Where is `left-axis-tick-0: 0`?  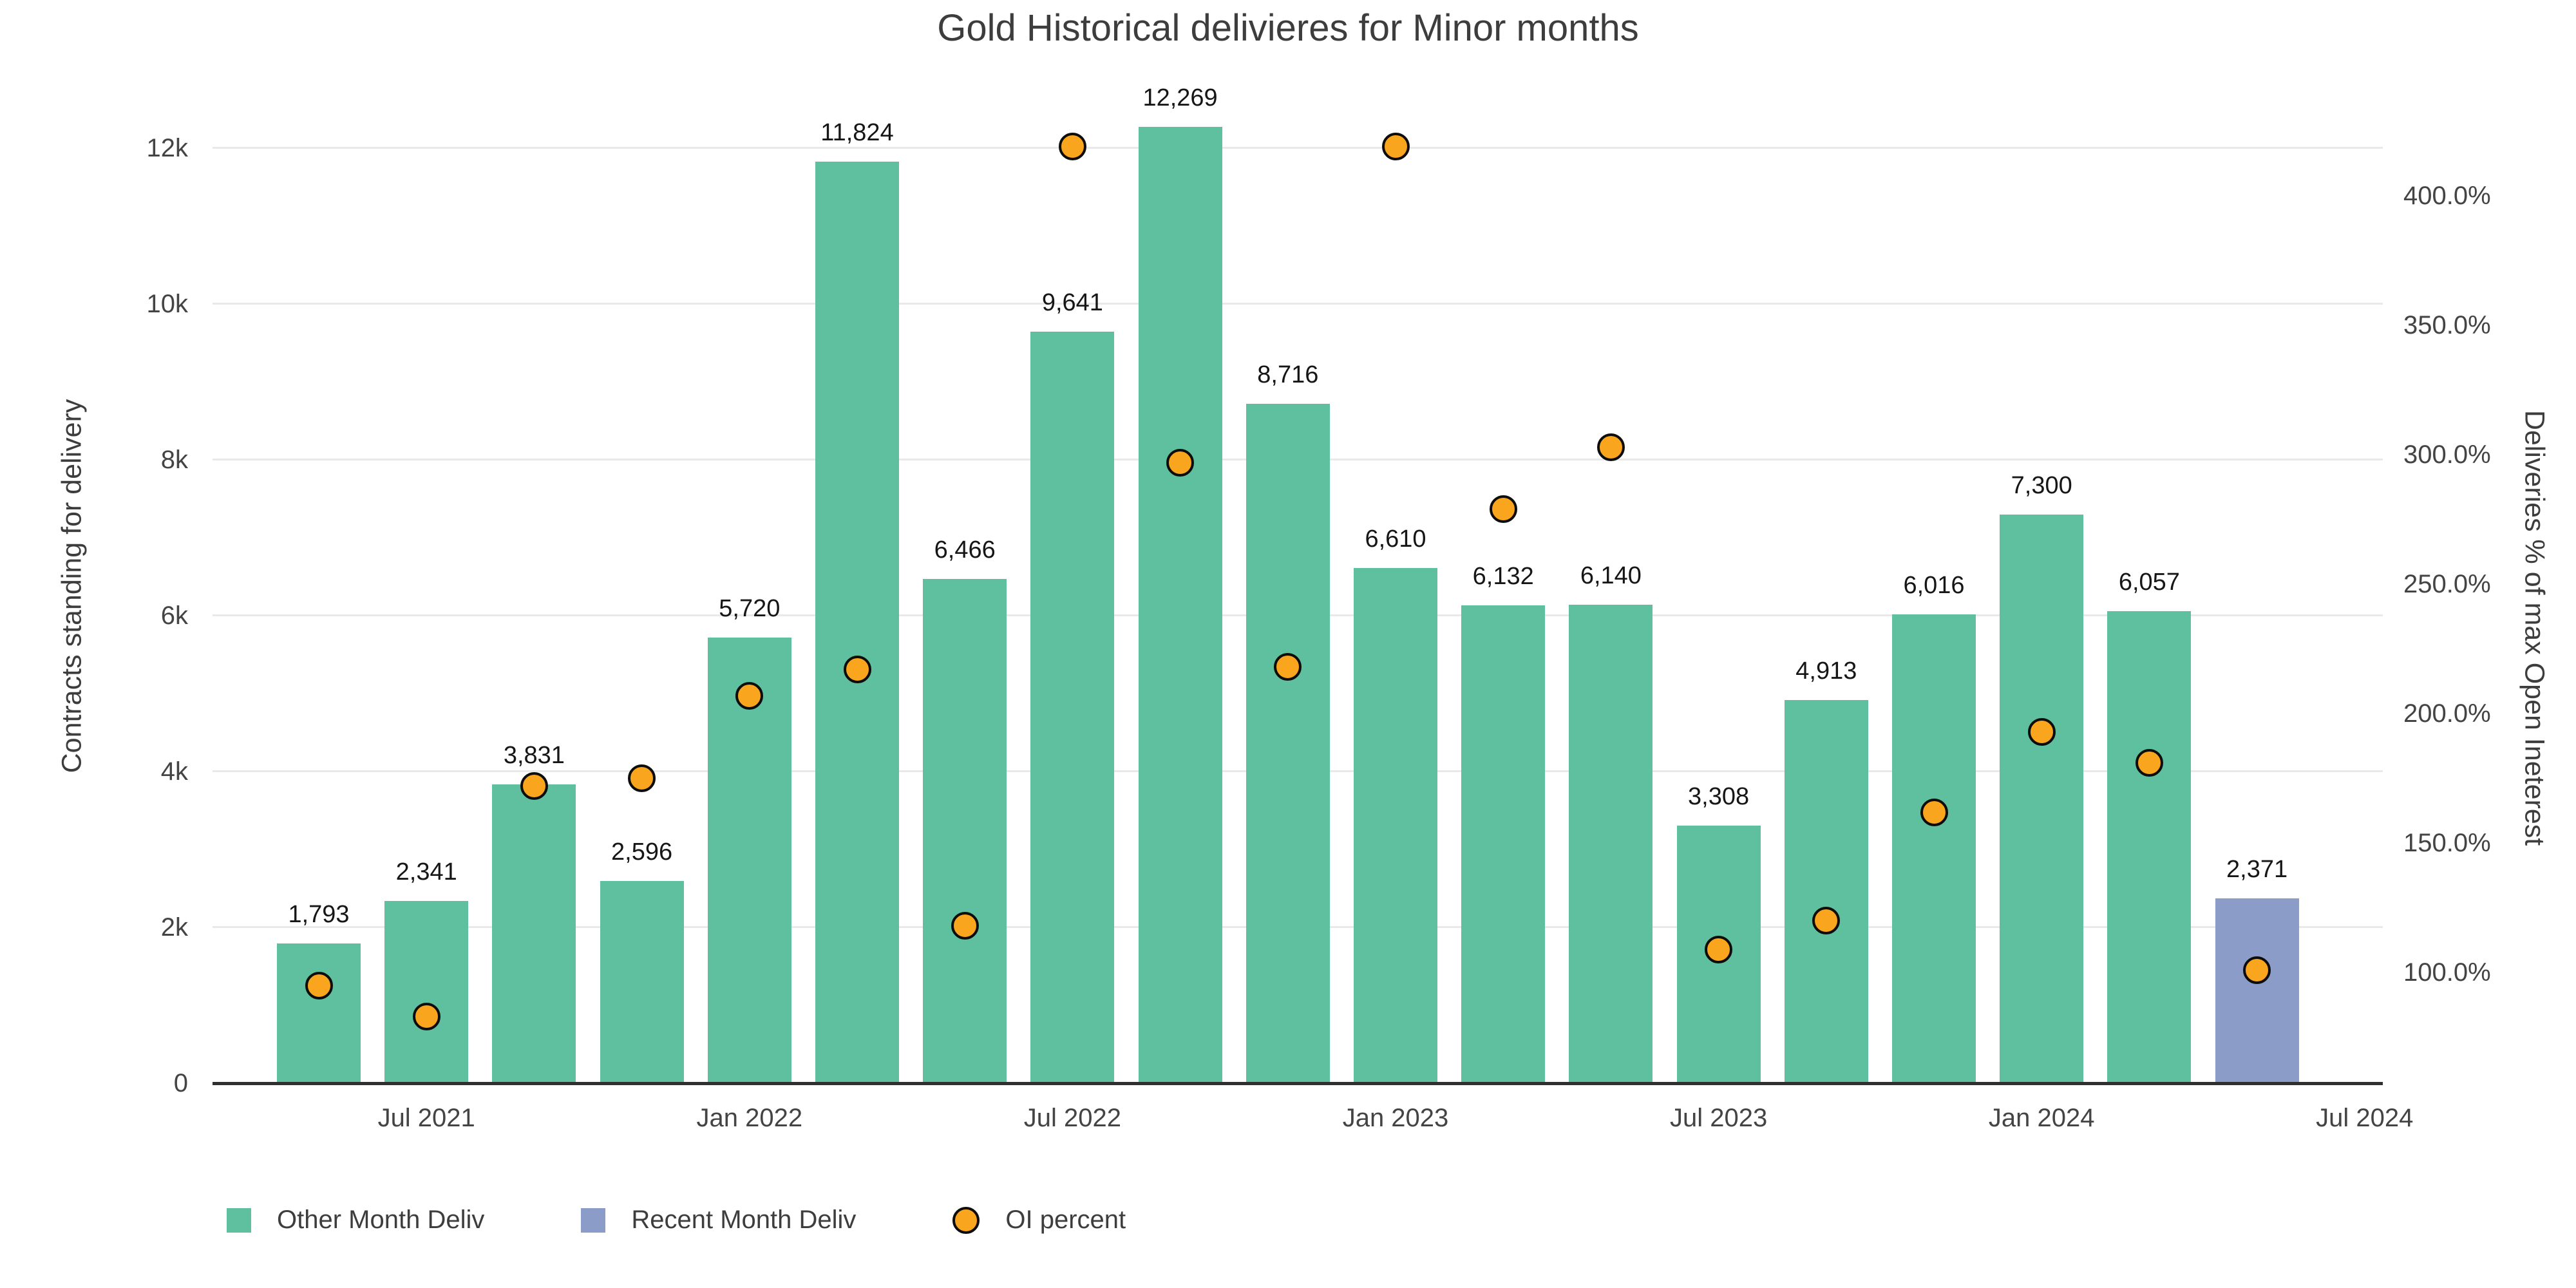
left-axis-tick-0: 0 is located at coordinates (181, 1083).